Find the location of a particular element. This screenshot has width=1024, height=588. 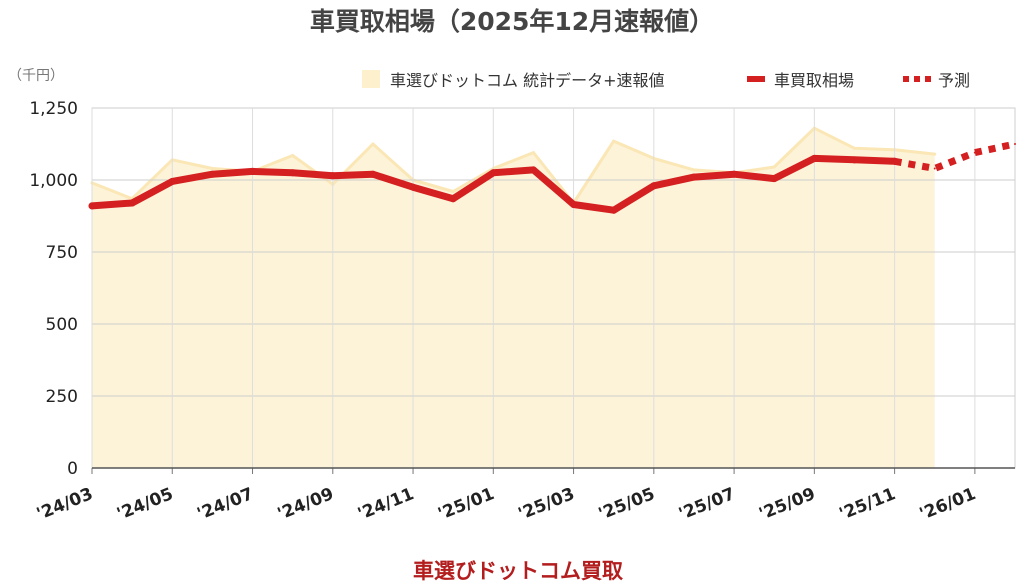

legend-label-area: 車選びドットコム 統計データ+速報値 is located at coordinates (527, 80).